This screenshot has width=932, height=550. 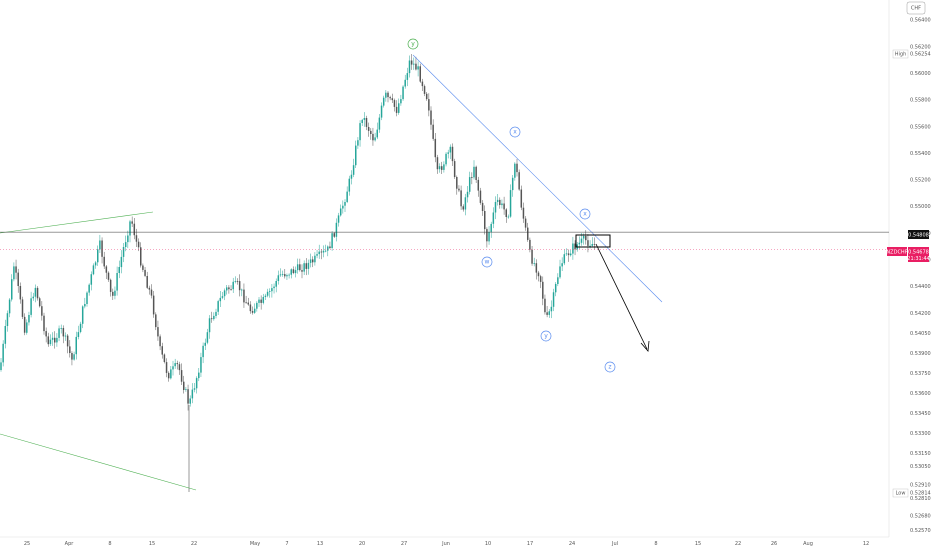 I want to click on blue-trendline, so click(x=537, y=178).